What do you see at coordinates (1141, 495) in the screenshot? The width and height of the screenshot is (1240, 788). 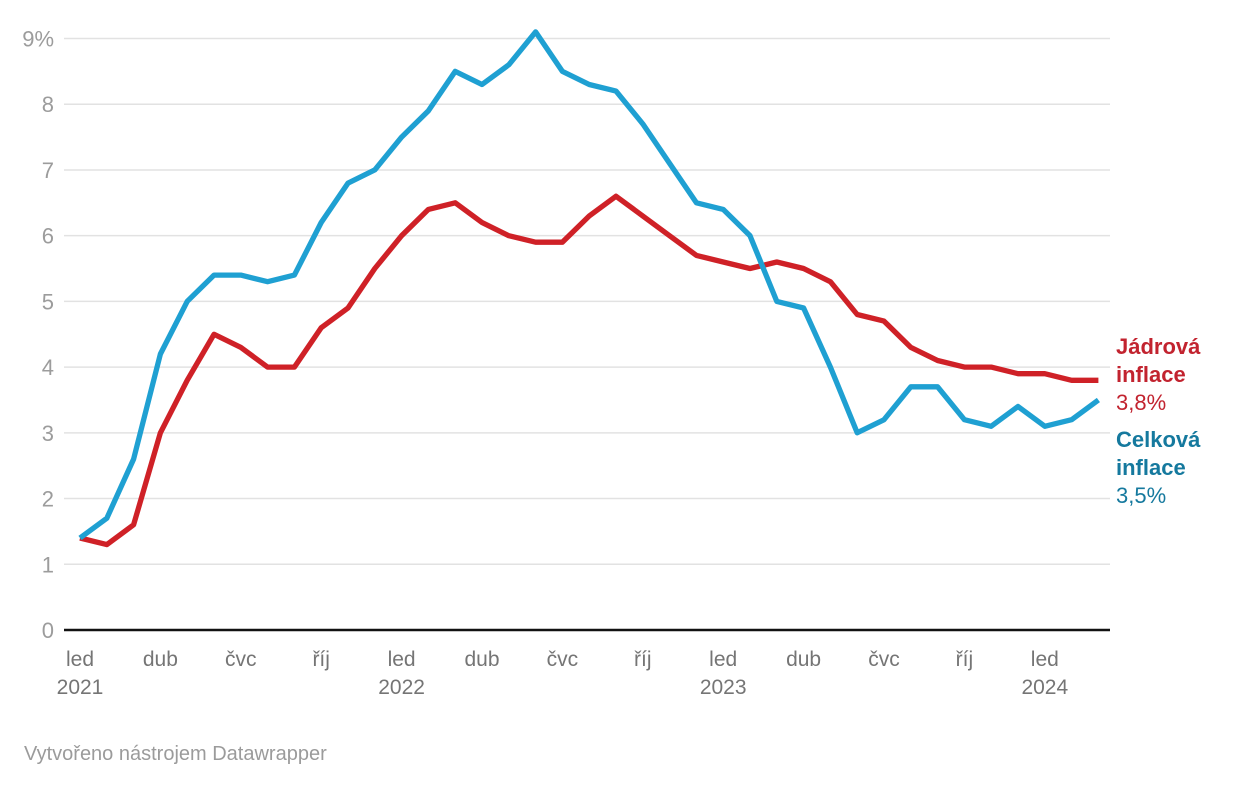 I see `legend-value-headline: 3,5%` at bounding box center [1141, 495].